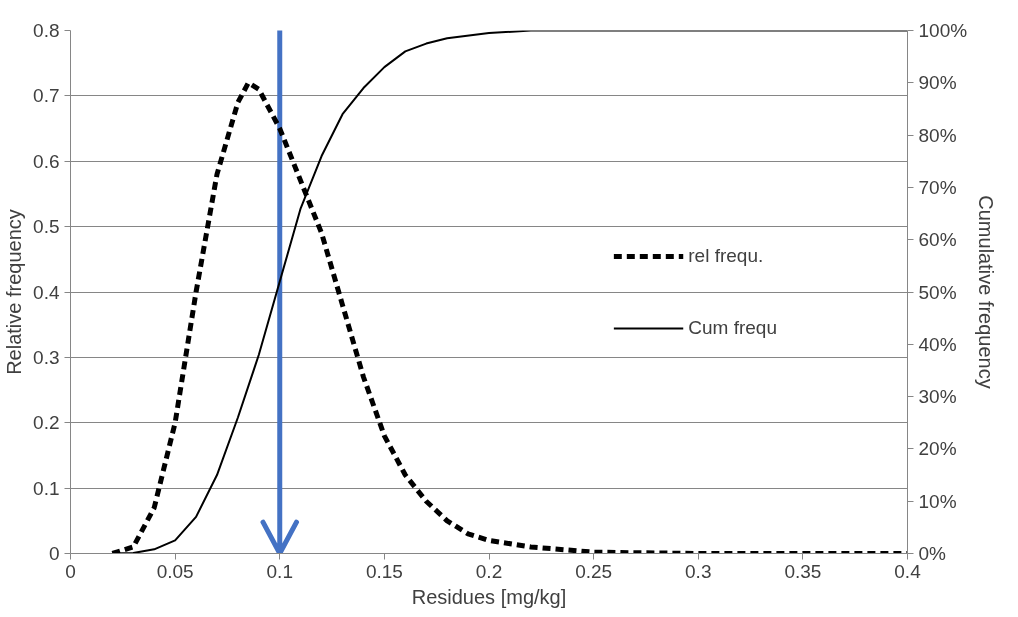 This screenshot has height=617, width=1018. Describe the element at coordinates (384, 571) in the screenshot. I see `x-tick-label: 0.15` at that location.